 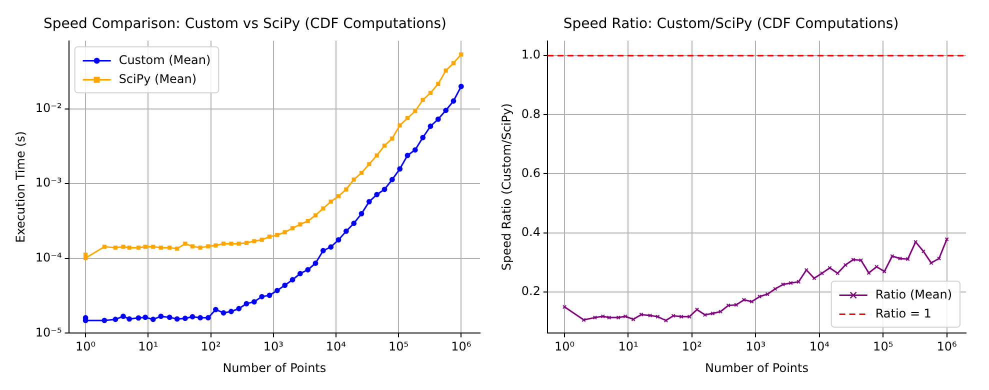 I want to click on y-tick-label: 10⁻², so click(x=48, y=107).